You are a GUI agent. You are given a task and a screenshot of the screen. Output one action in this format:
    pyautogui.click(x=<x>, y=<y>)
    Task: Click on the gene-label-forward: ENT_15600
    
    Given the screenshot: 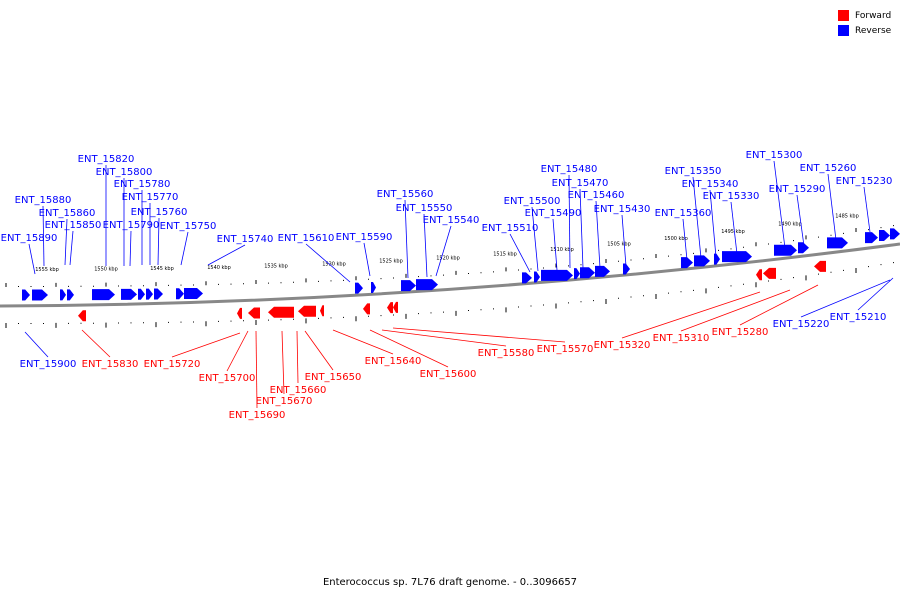 What is the action you would take?
    pyautogui.click(x=448, y=374)
    